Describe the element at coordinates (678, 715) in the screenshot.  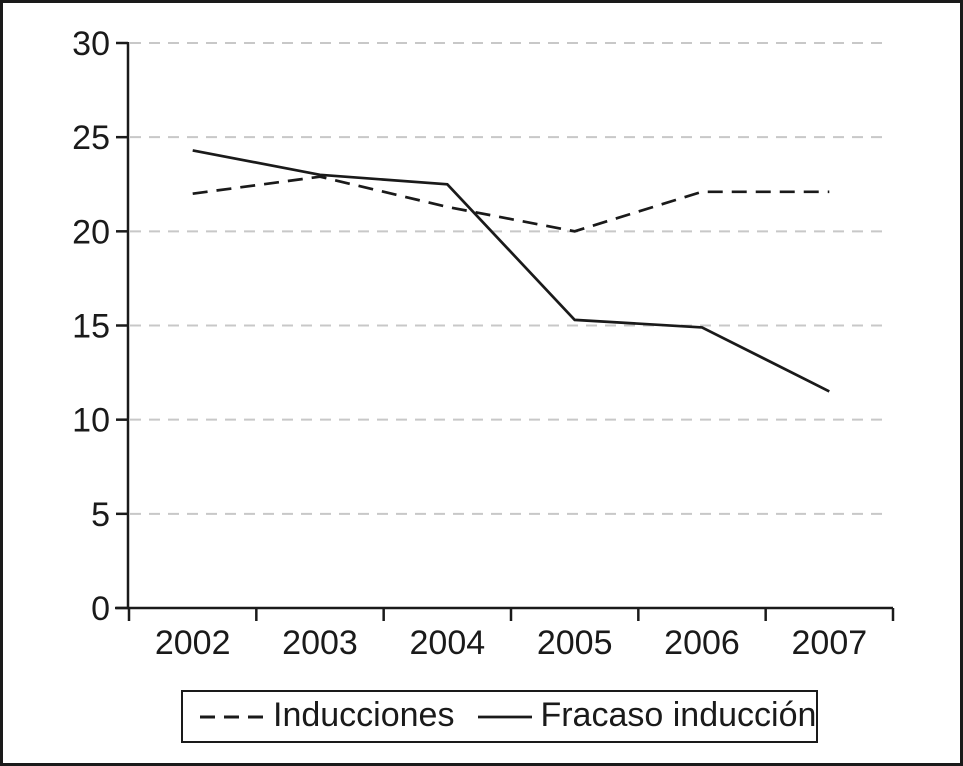
I see `legend-label-fracaso-induccion: Fracaso inducción` at that location.